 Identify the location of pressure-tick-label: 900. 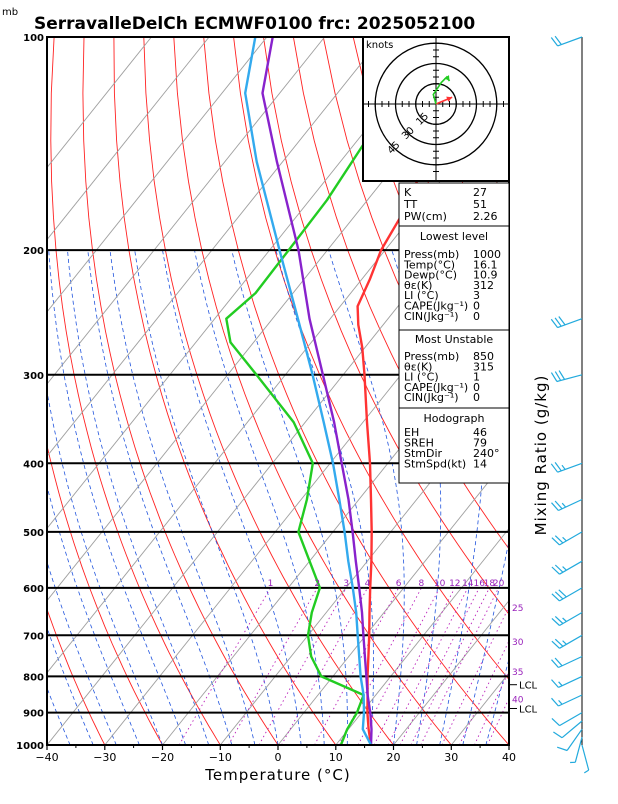
(33, 714).